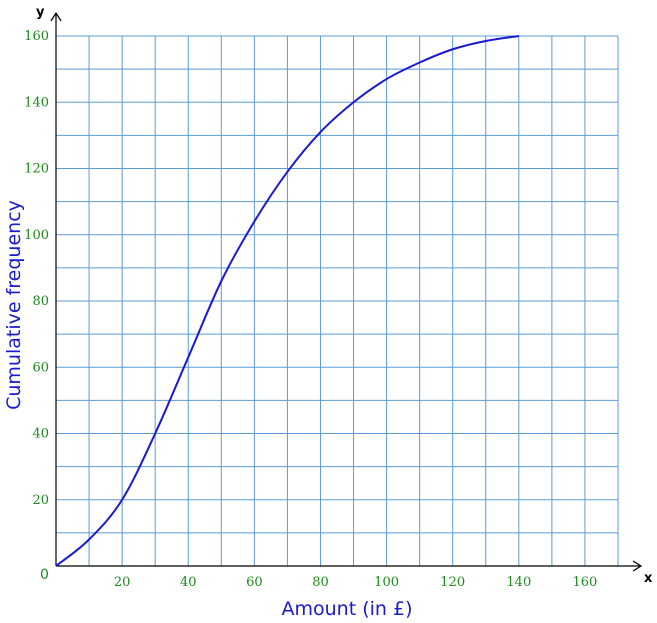  Describe the element at coordinates (648, 578) in the screenshot. I see `x-axis-letter: x` at that location.